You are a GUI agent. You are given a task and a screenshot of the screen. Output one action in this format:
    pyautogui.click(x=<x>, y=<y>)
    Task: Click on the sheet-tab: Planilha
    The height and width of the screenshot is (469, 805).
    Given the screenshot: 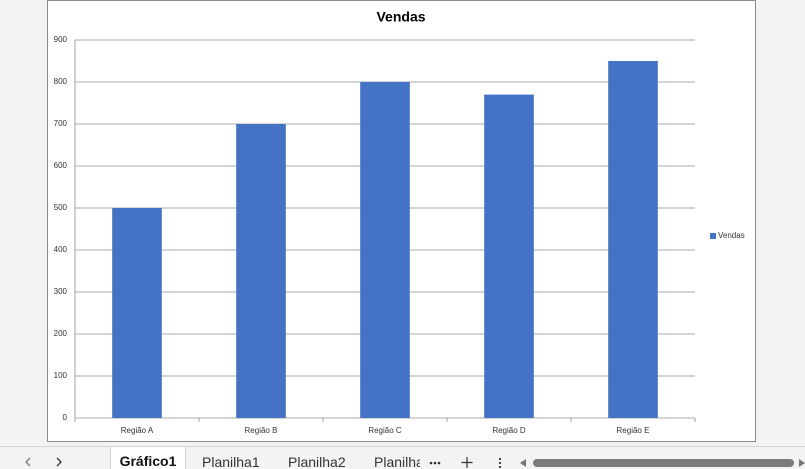 What is the action you would take?
    pyautogui.click(x=397, y=461)
    